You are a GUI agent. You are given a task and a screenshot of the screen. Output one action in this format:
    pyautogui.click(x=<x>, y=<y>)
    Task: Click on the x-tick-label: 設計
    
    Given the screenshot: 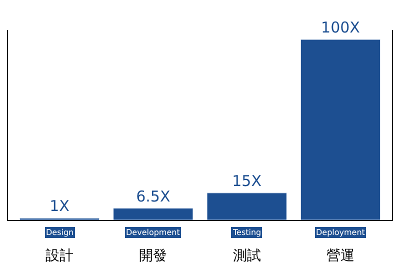 What is the action you would take?
    pyautogui.click(x=60, y=256)
    